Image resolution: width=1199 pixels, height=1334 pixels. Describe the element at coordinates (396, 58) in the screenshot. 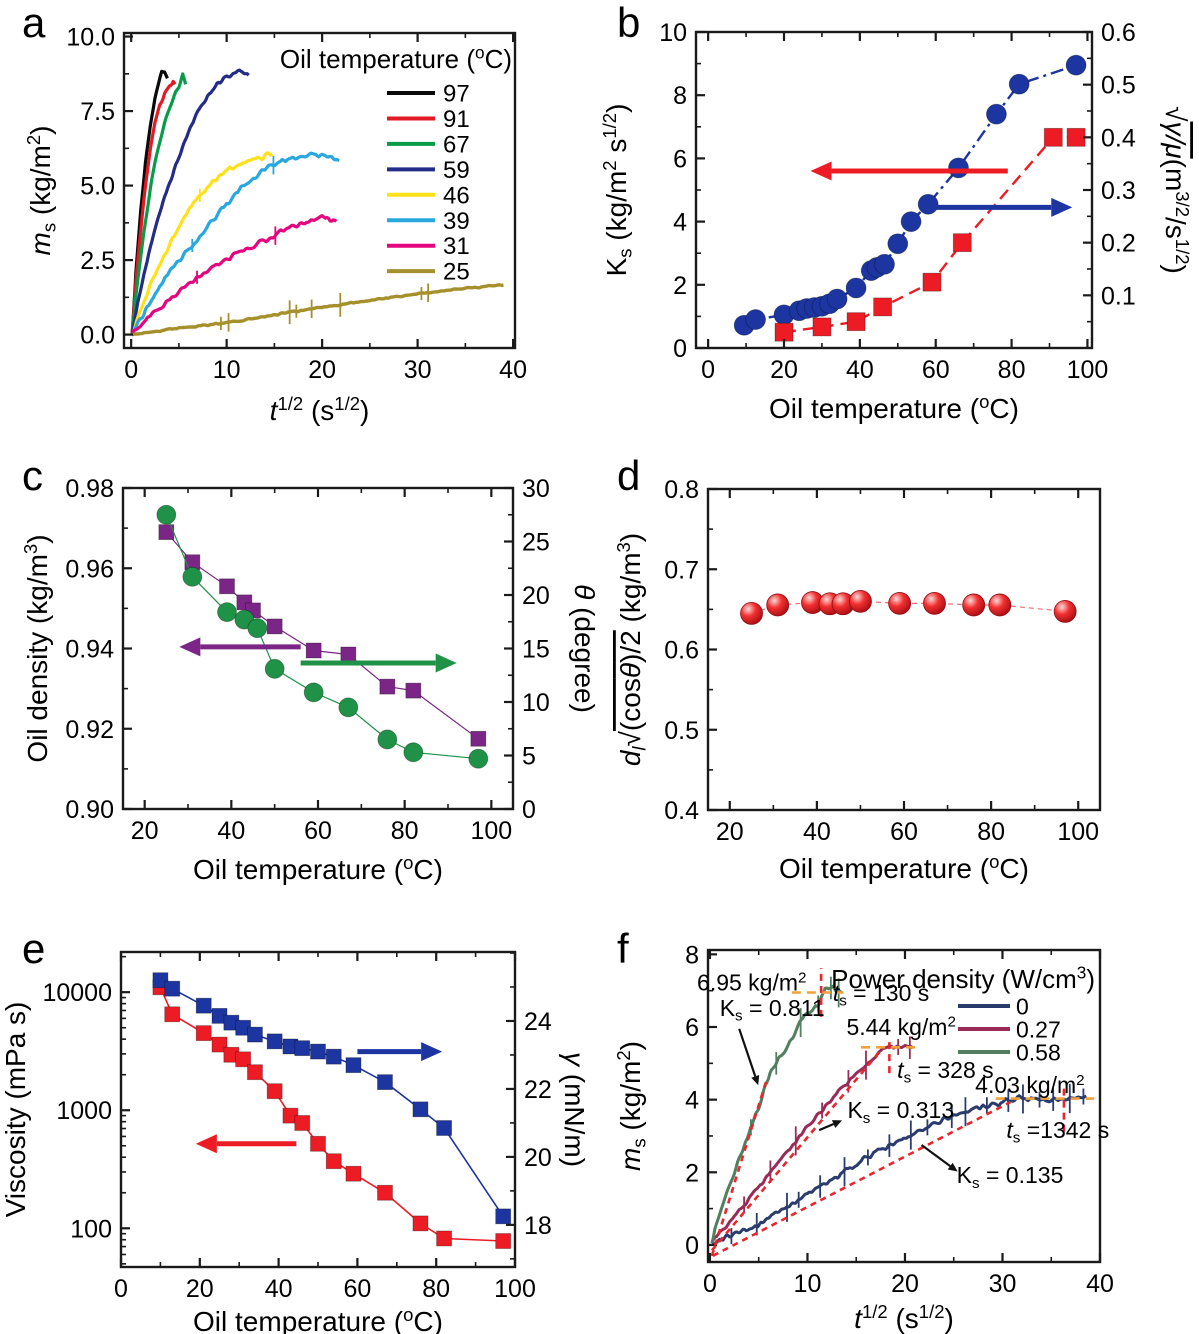

I see `legend-title: Oil temperature (oC)` at that location.